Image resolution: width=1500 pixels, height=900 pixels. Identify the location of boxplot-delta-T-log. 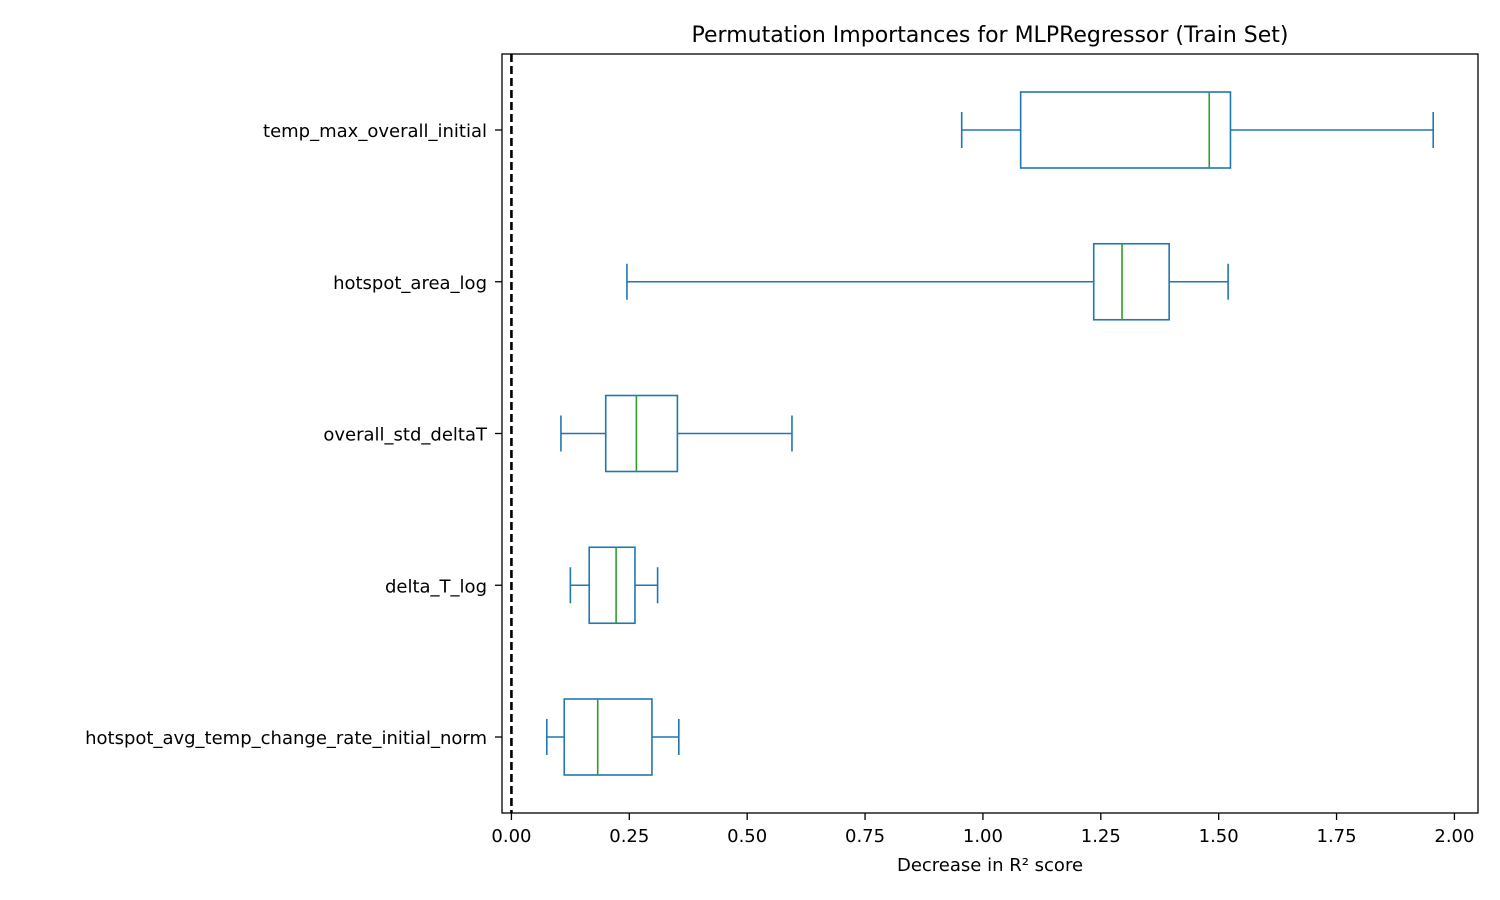
(614, 585).